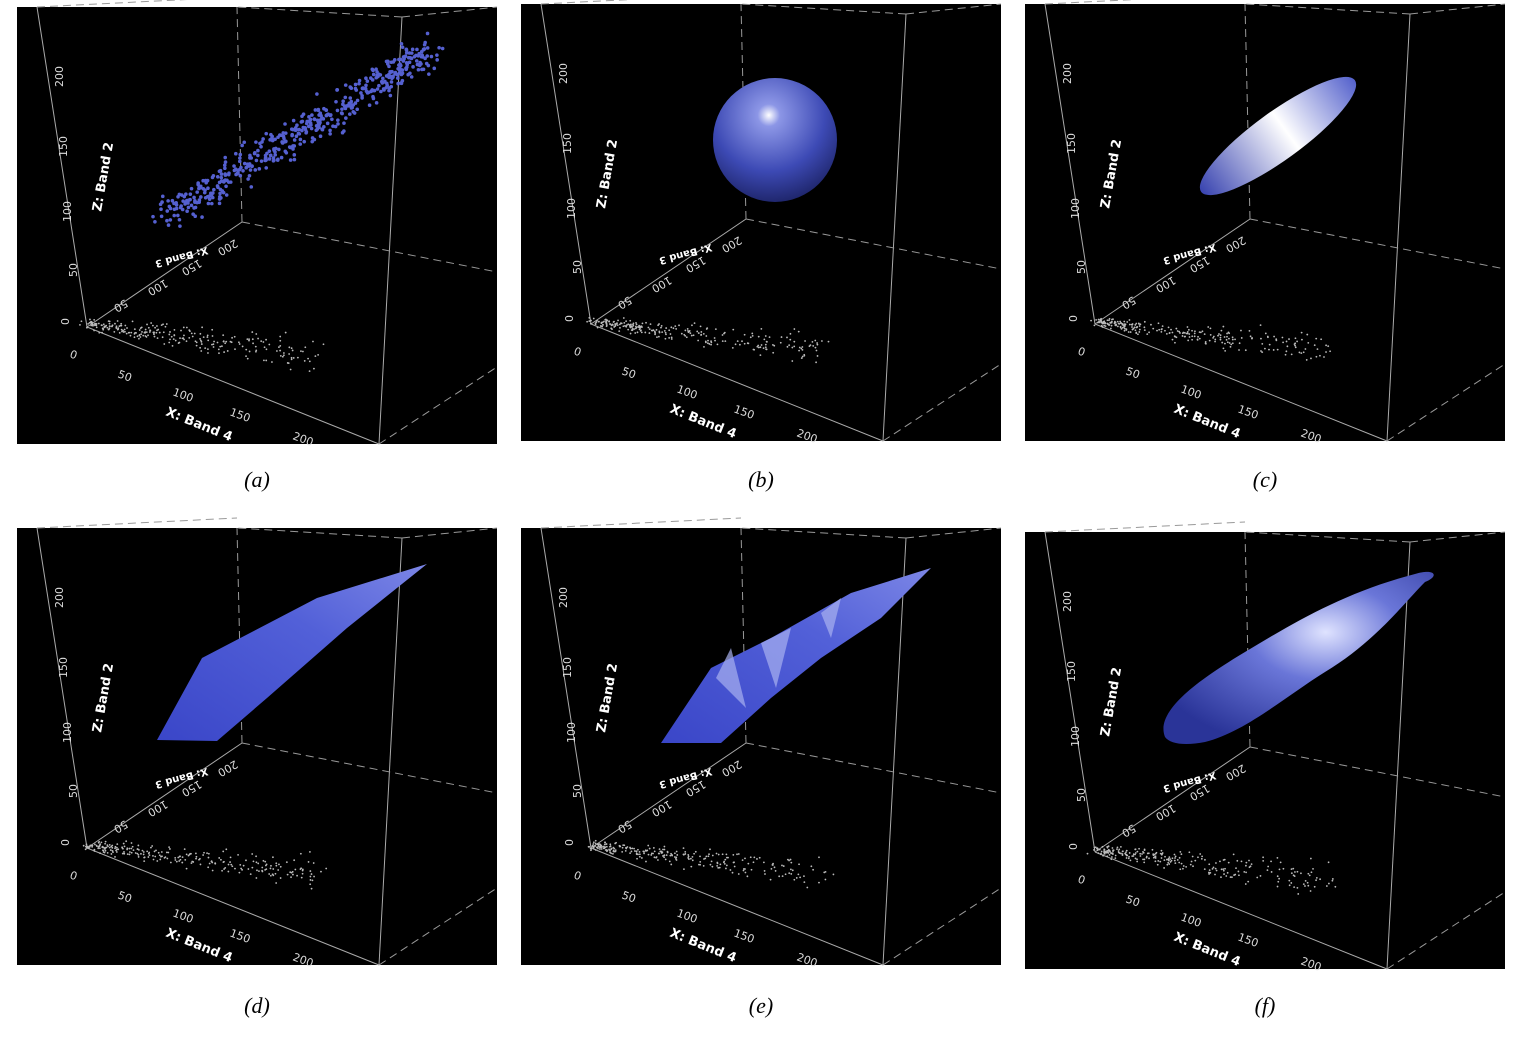  I want to click on y-tick-label: 50, so click(120, 826).